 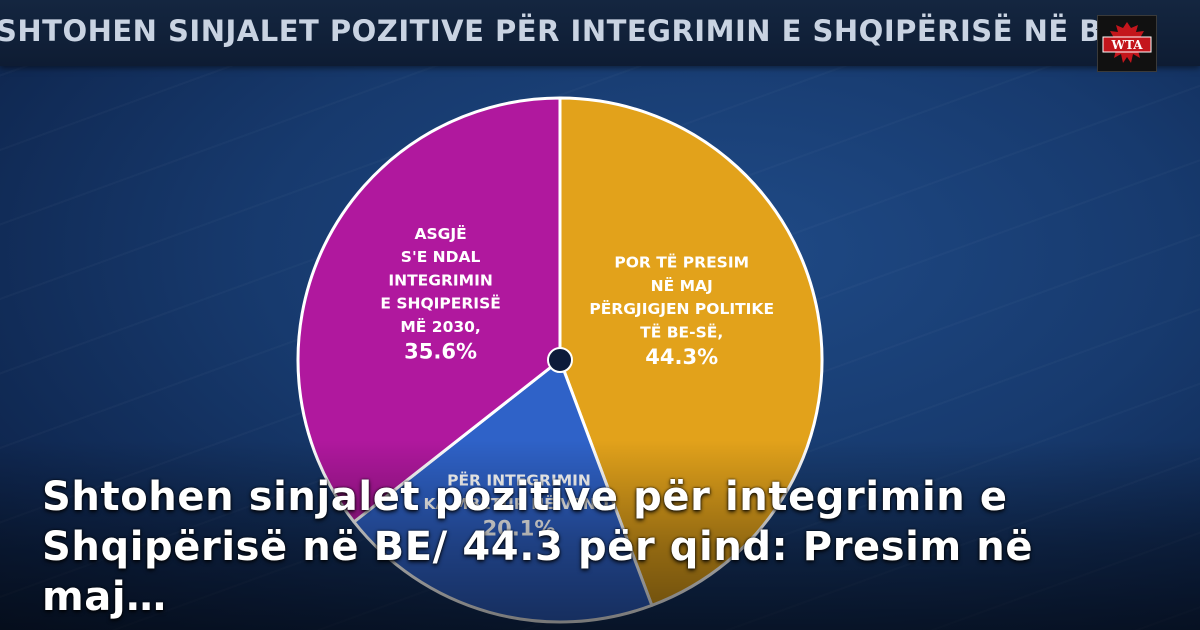 I want to click on pie-center-dot, so click(x=560, y=360).